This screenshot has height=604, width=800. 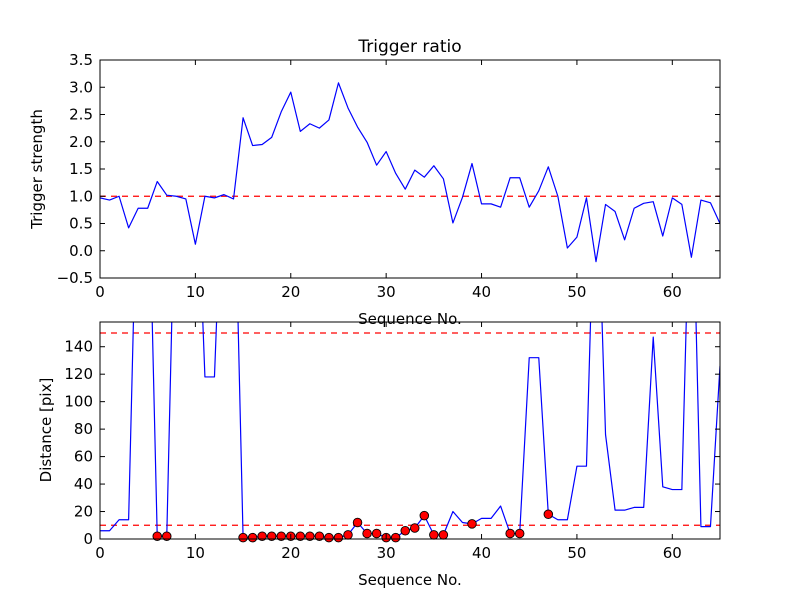 What do you see at coordinates (410, 319) in the screenshot?
I see `top-plot-xlabel: Sequence No.` at bounding box center [410, 319].